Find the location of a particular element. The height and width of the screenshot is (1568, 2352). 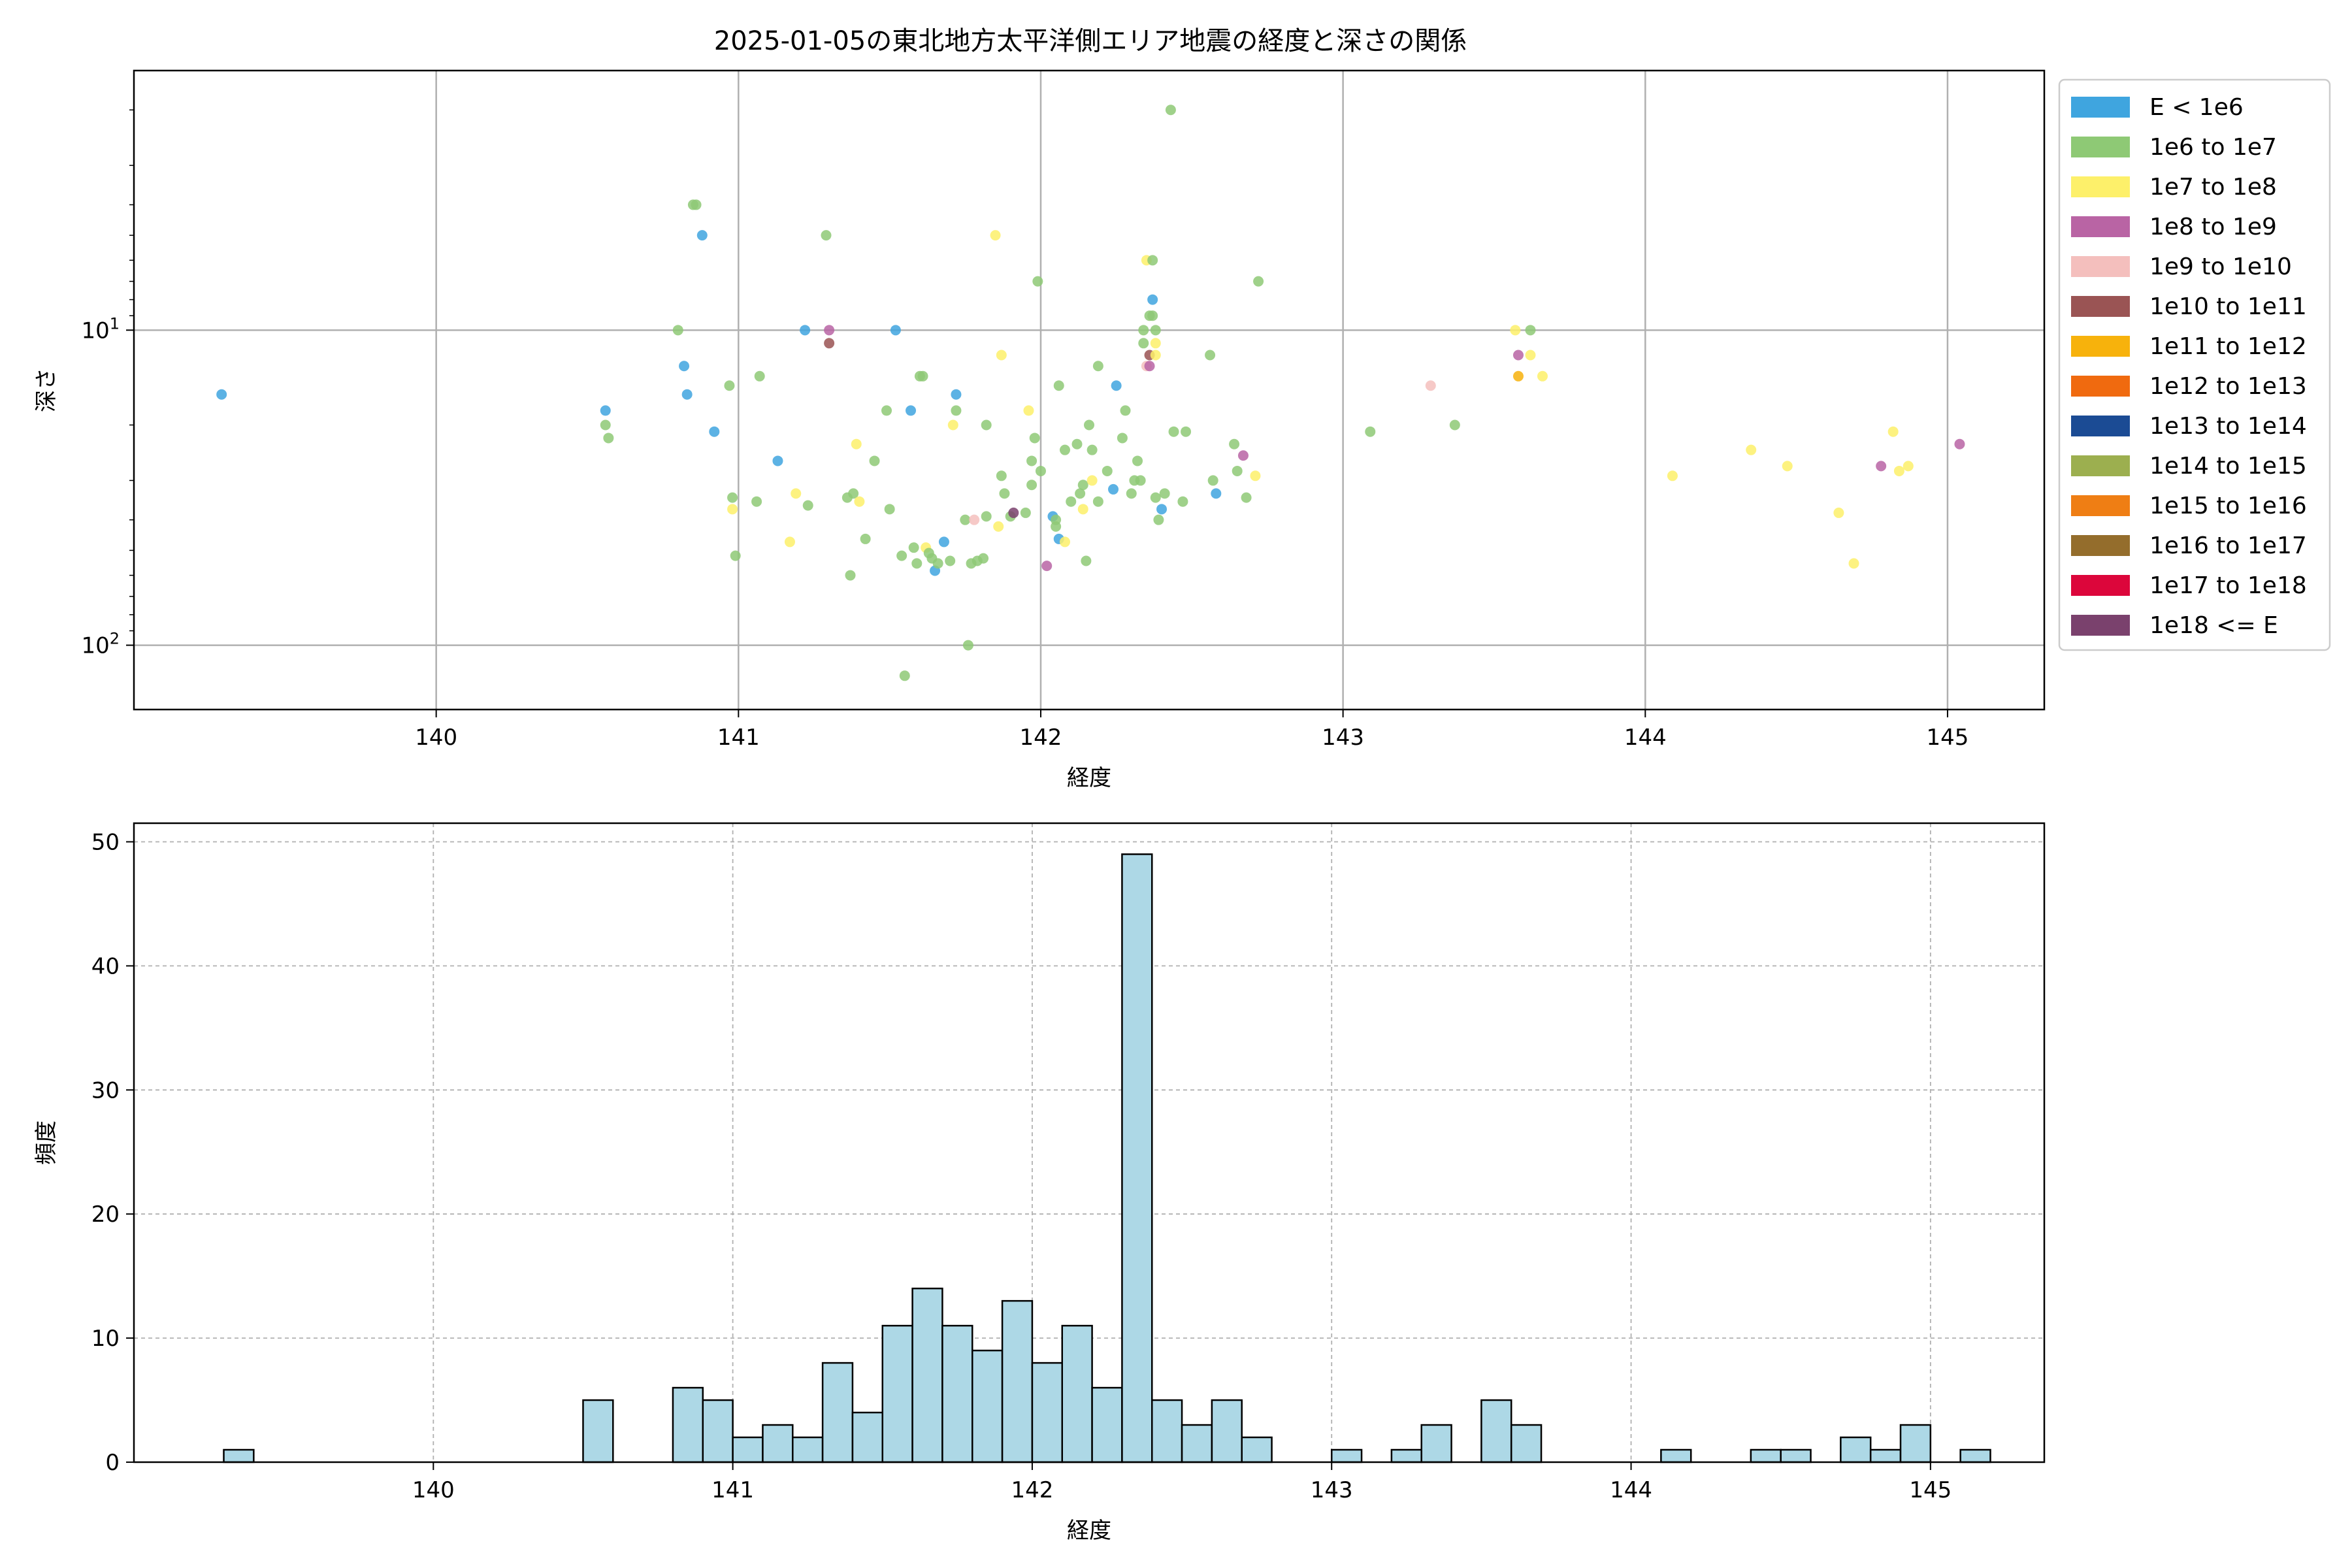

histogram-xlabel: 経度 is located at coordinates (1089, 1531).